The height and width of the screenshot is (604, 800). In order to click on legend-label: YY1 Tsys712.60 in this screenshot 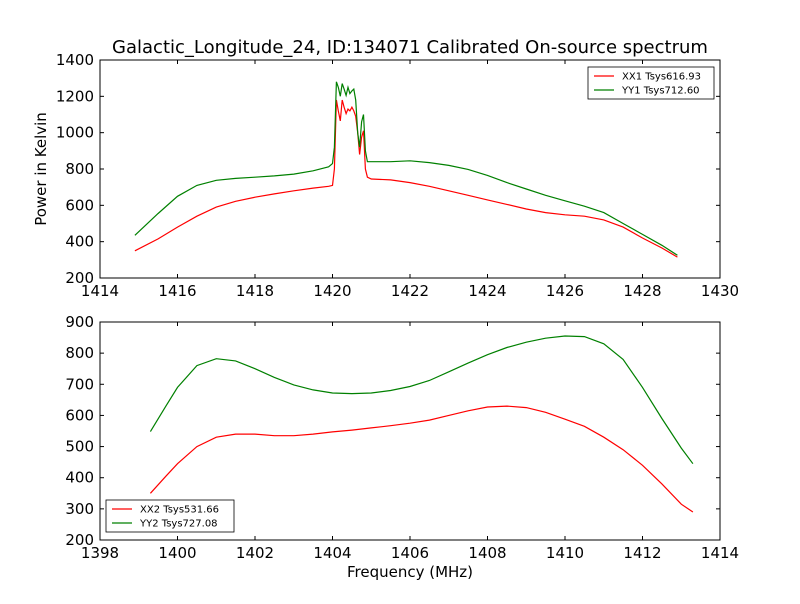, I will do `click(660, 91)`.